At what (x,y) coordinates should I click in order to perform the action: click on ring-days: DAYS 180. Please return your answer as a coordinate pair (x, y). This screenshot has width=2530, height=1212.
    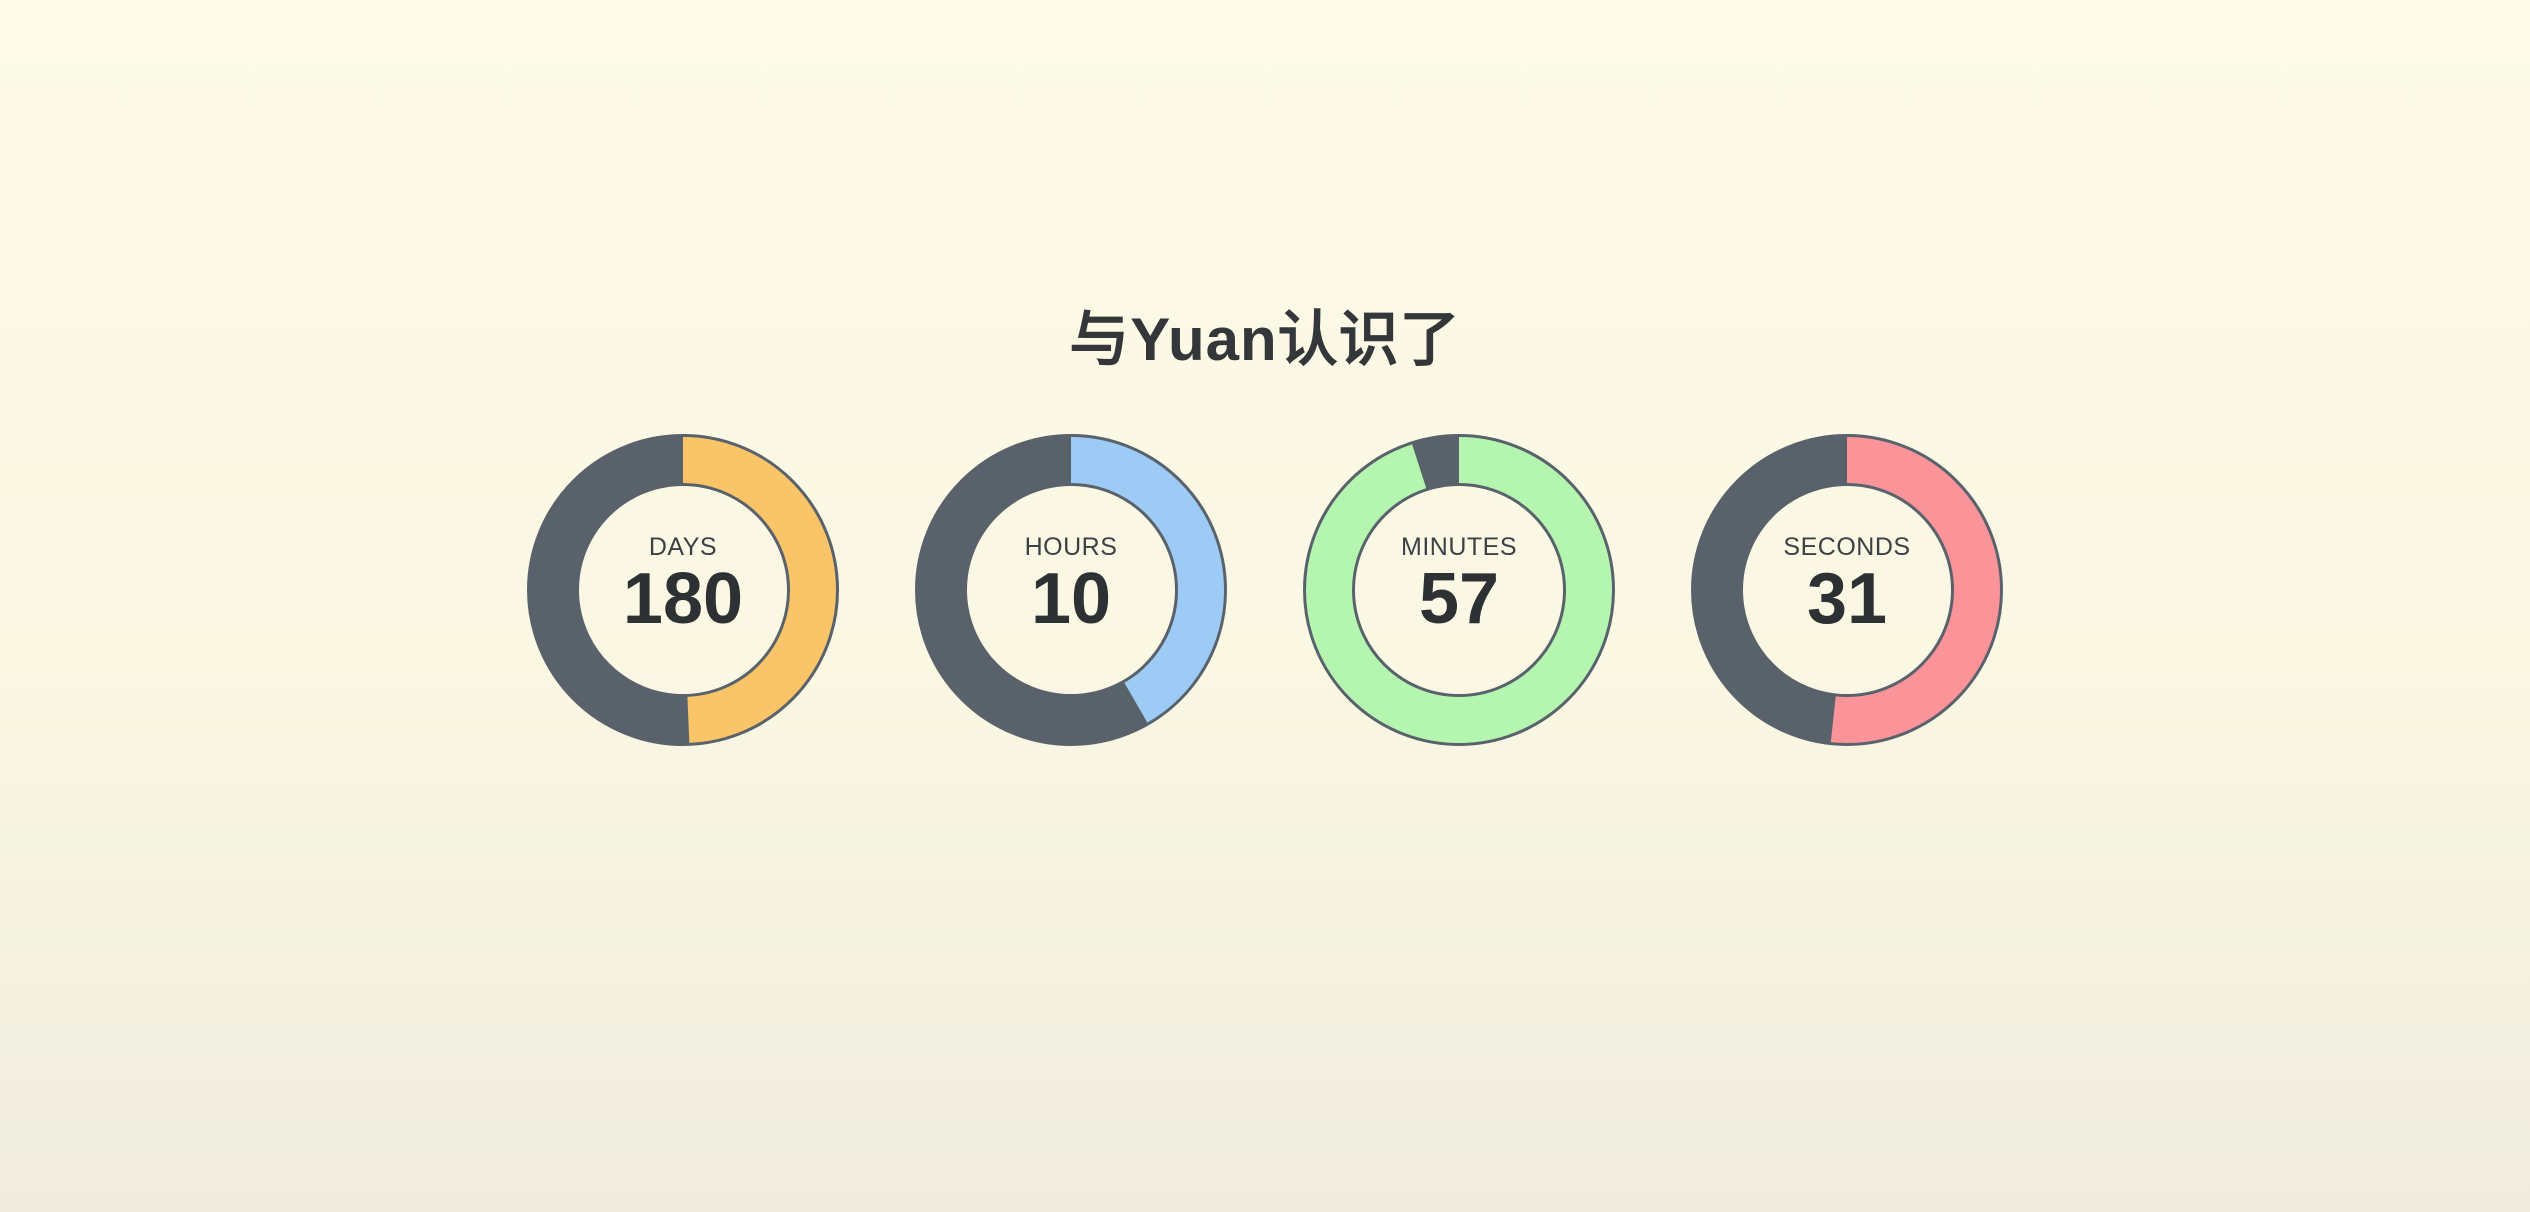
    Looking at the image, I should click on (683, 590).